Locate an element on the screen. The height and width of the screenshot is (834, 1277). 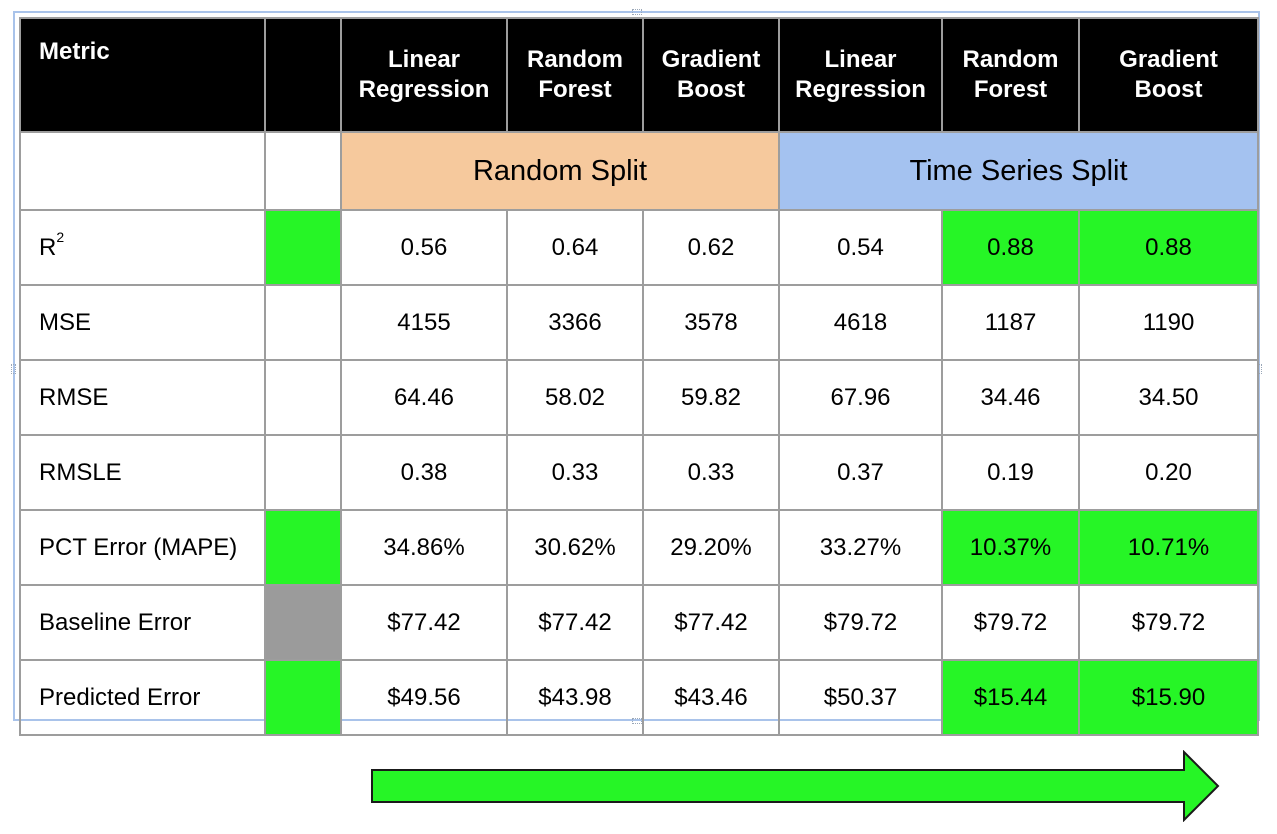
table-row: R2 0.56 0.64 0.62 0.54 0.88 0.88 is located at coordinates (639, 247).